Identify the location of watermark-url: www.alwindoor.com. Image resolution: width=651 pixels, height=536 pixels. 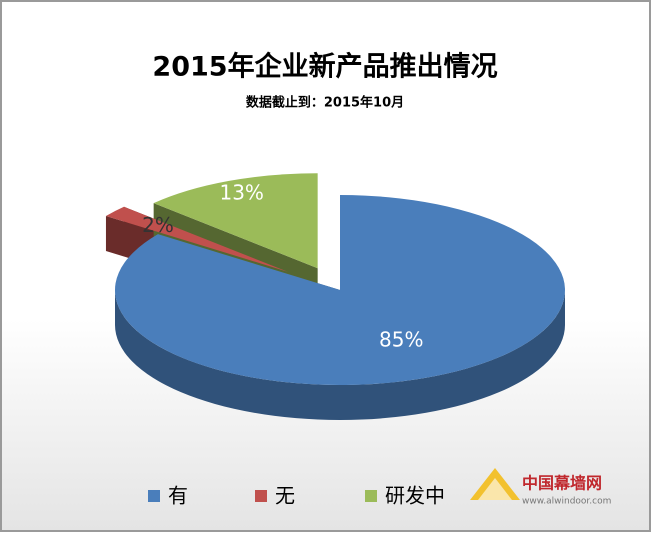
(566, 502).